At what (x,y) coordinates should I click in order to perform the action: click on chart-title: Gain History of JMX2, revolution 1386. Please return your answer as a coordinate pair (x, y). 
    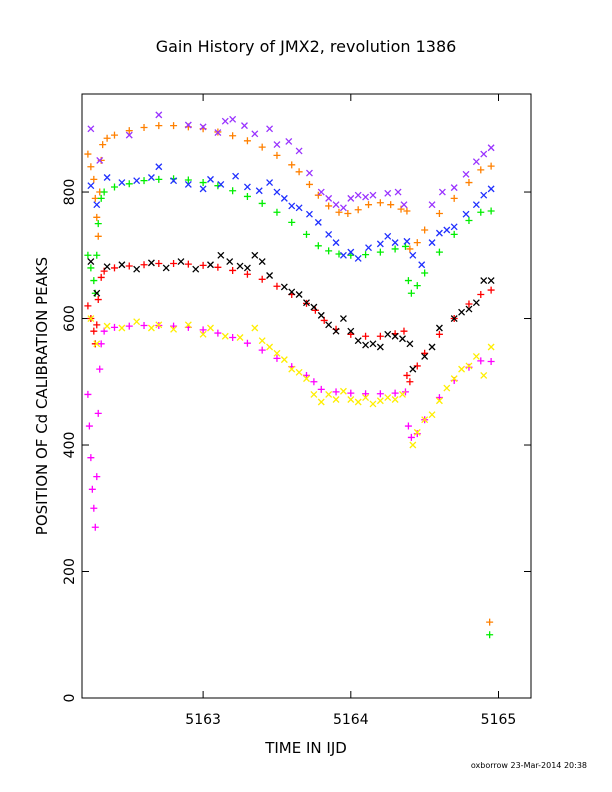
    Looking at the image, I should click on (306, 46).